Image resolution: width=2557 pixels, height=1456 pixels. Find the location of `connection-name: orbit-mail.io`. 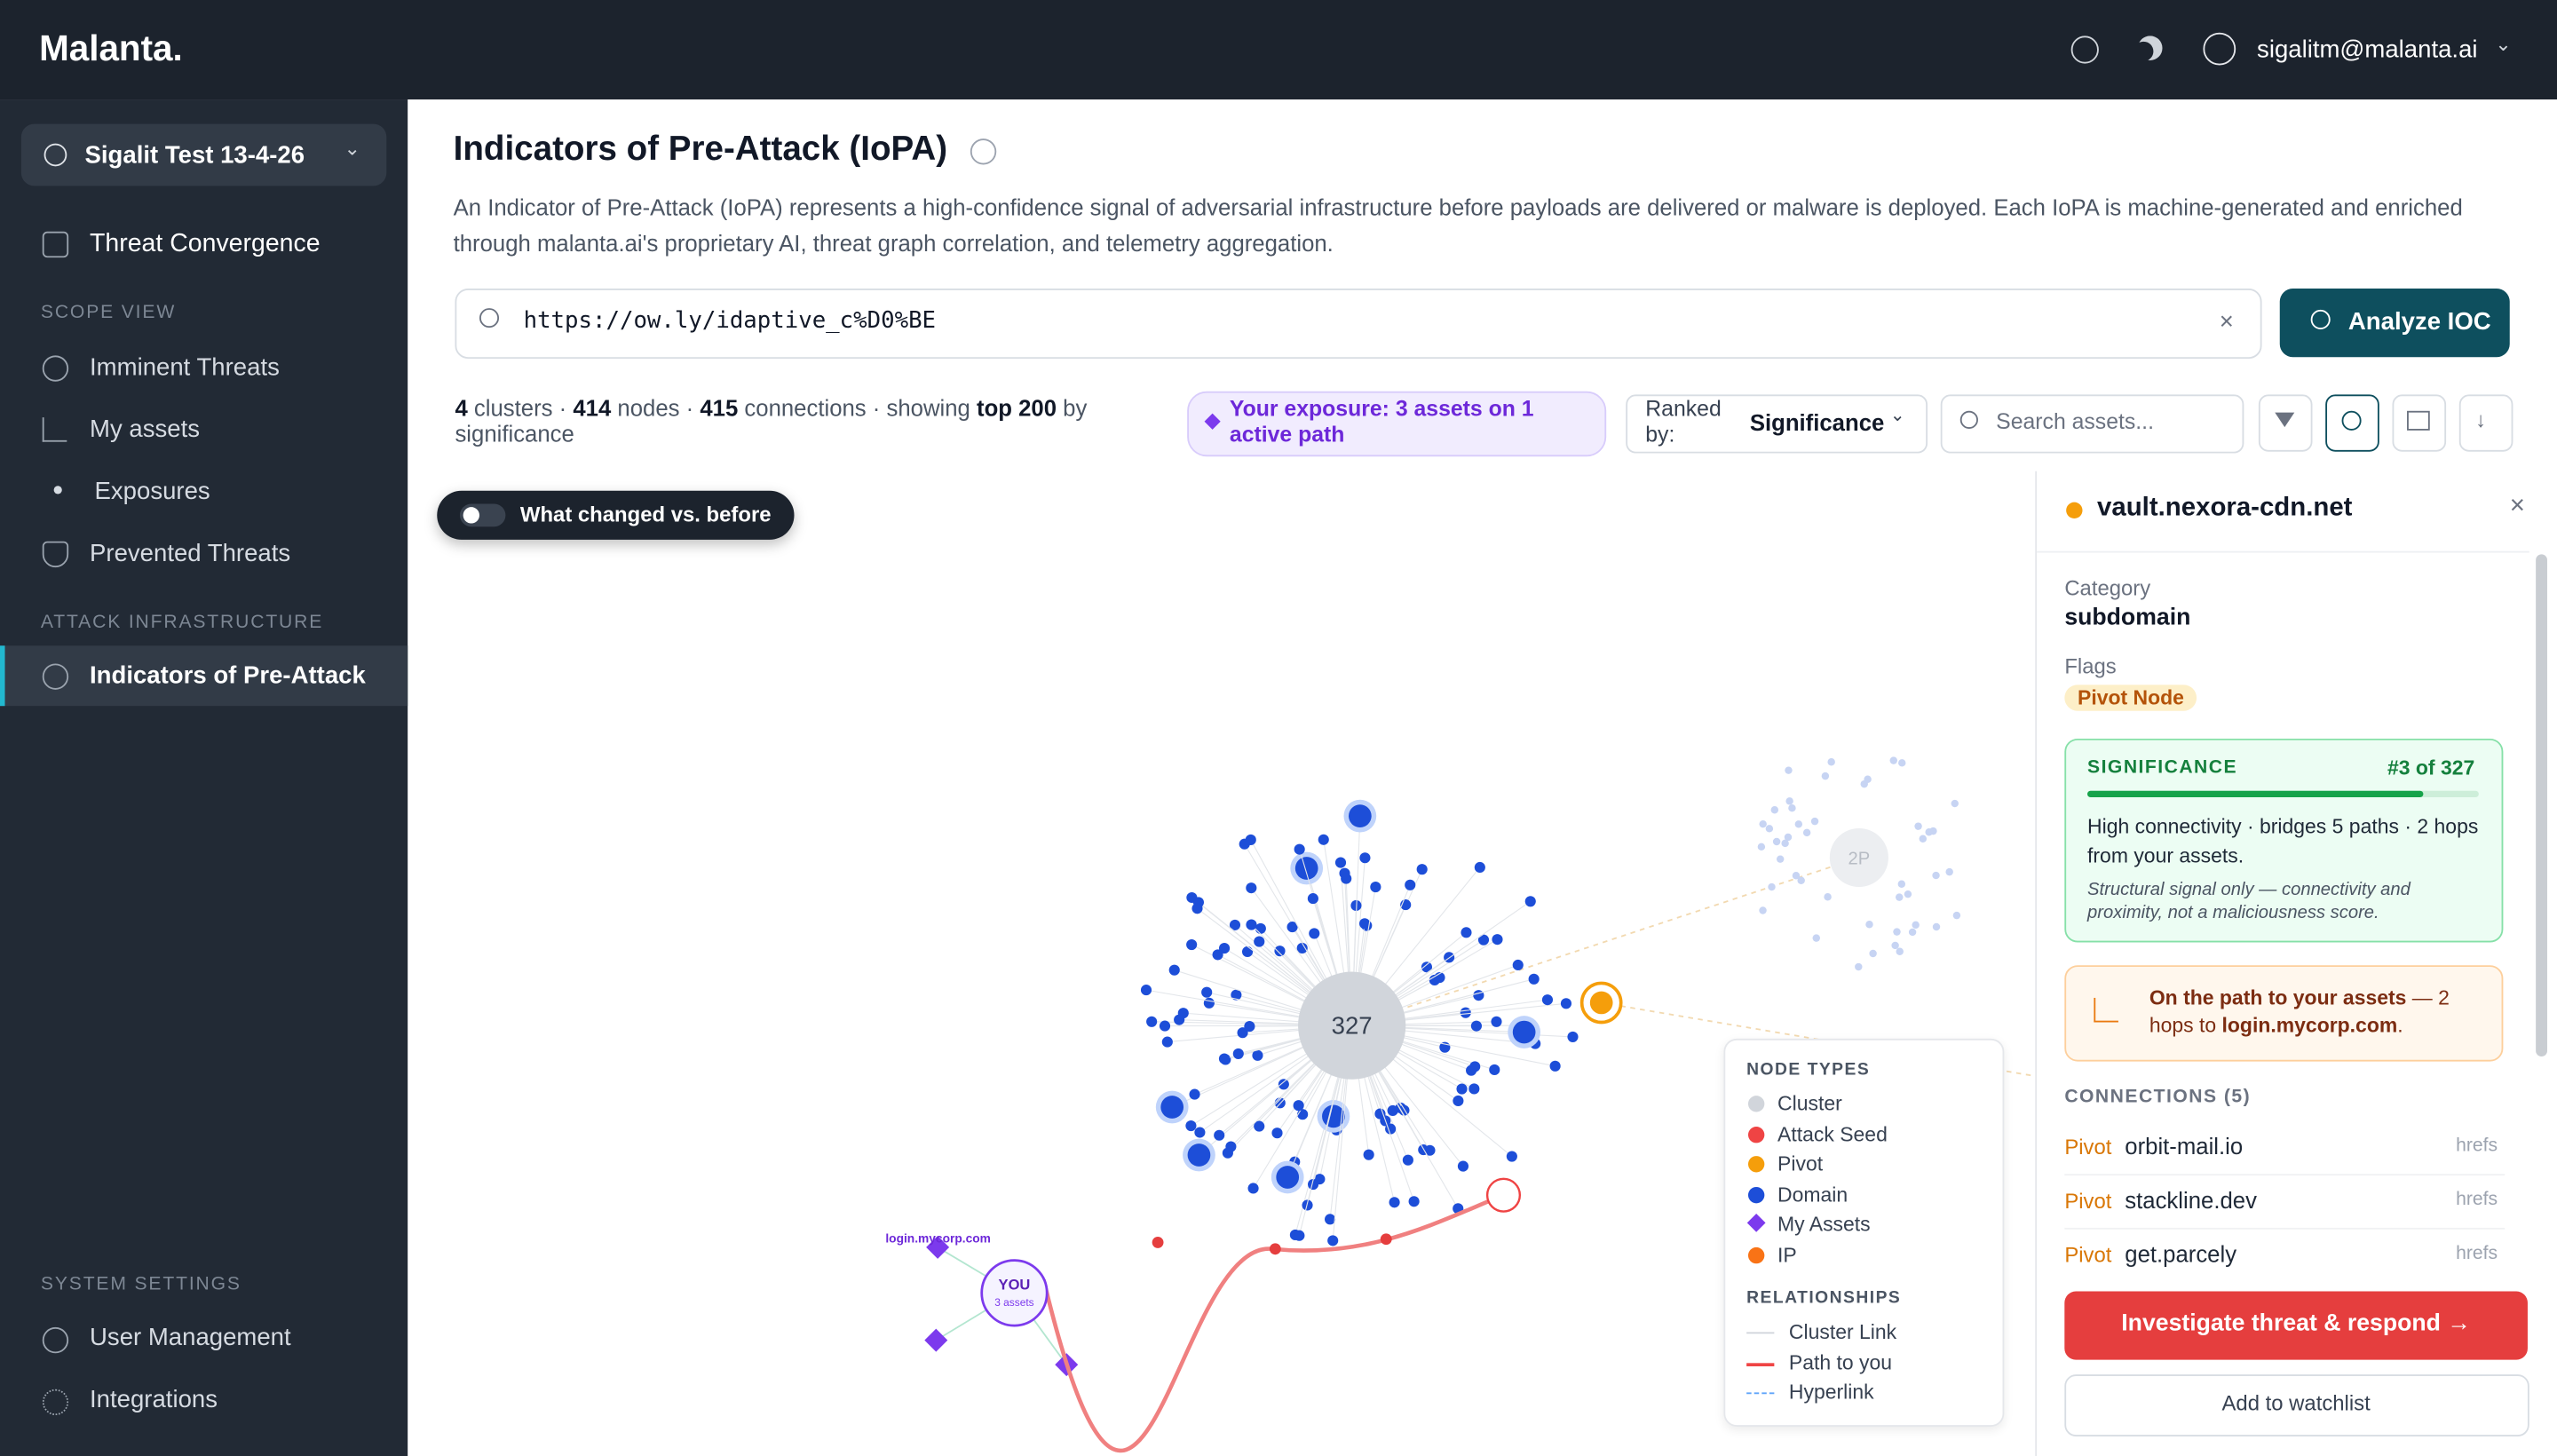

connection-name: orbit-mail.io is located at coordinates (2184, 1146).